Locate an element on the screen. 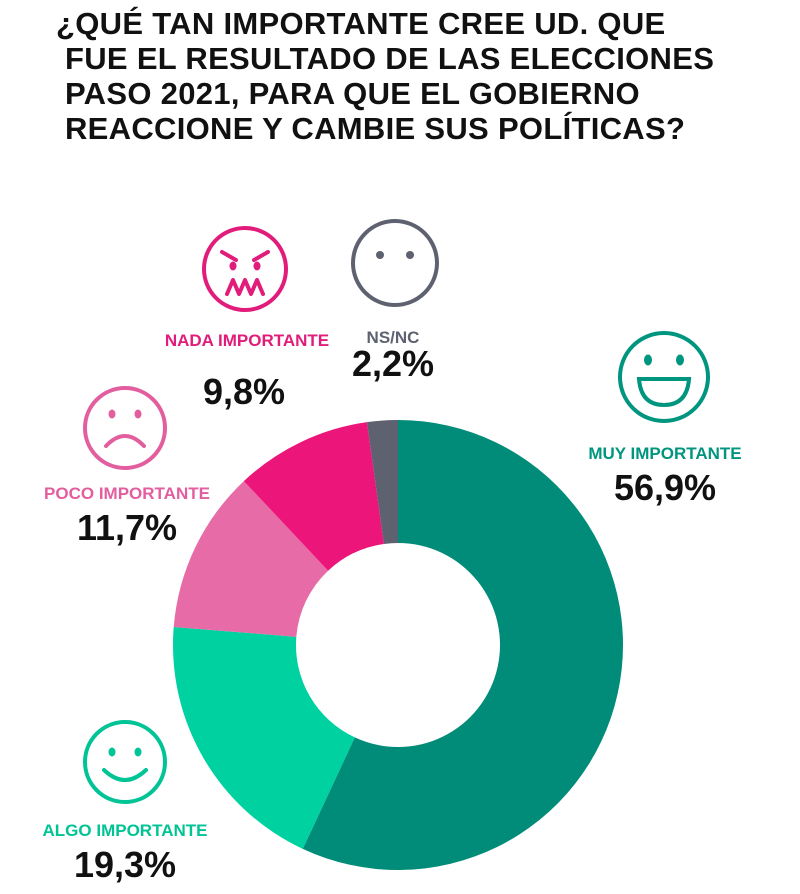  label-nada-importante: NADA IMPORTANTE is located at coordinates (247, 340).